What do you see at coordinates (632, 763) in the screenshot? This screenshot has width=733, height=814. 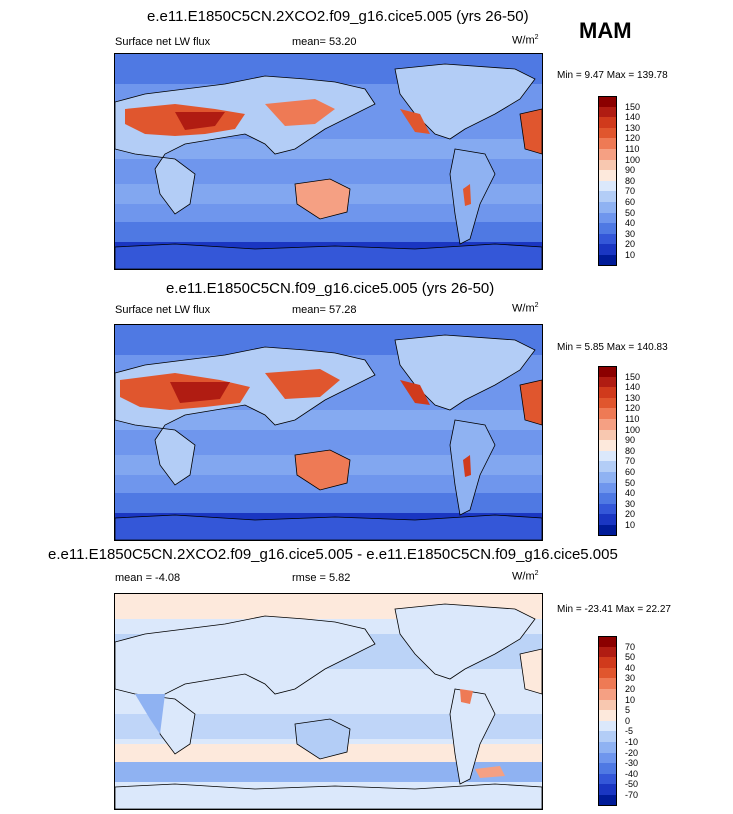 I see `colorbar-tick-label: -30` at bounding box center [632, 763].